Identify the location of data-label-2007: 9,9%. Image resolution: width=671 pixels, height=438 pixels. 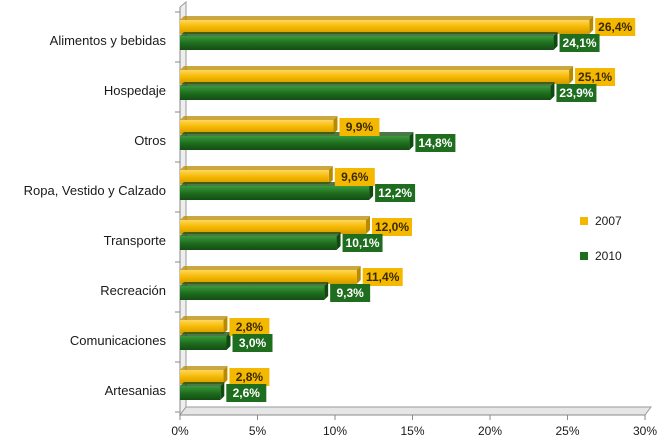
(360, 127).